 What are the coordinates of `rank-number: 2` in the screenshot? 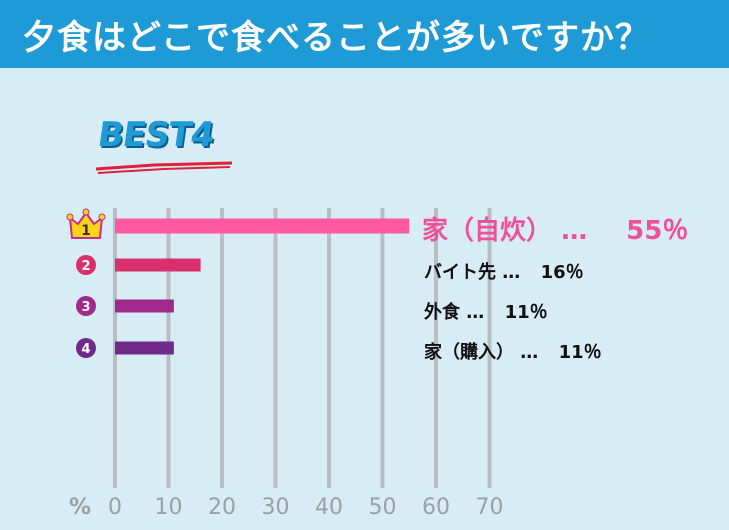 It's located at (85, 266).